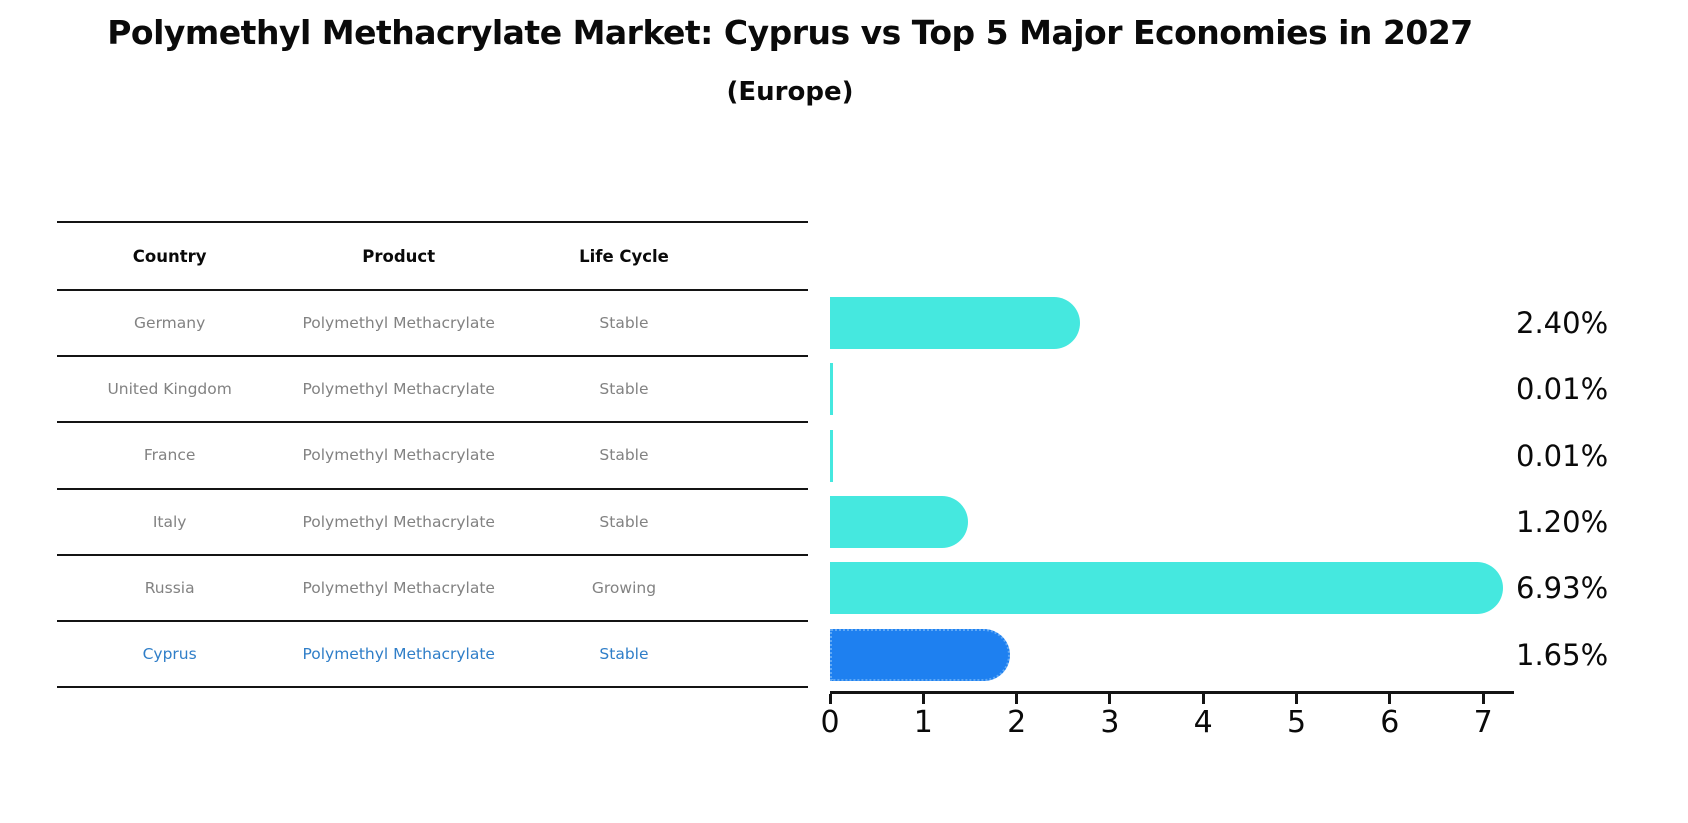  I want to click on table-row: Russia Polymethyl Methacrylate Growing, so click(432, 589).